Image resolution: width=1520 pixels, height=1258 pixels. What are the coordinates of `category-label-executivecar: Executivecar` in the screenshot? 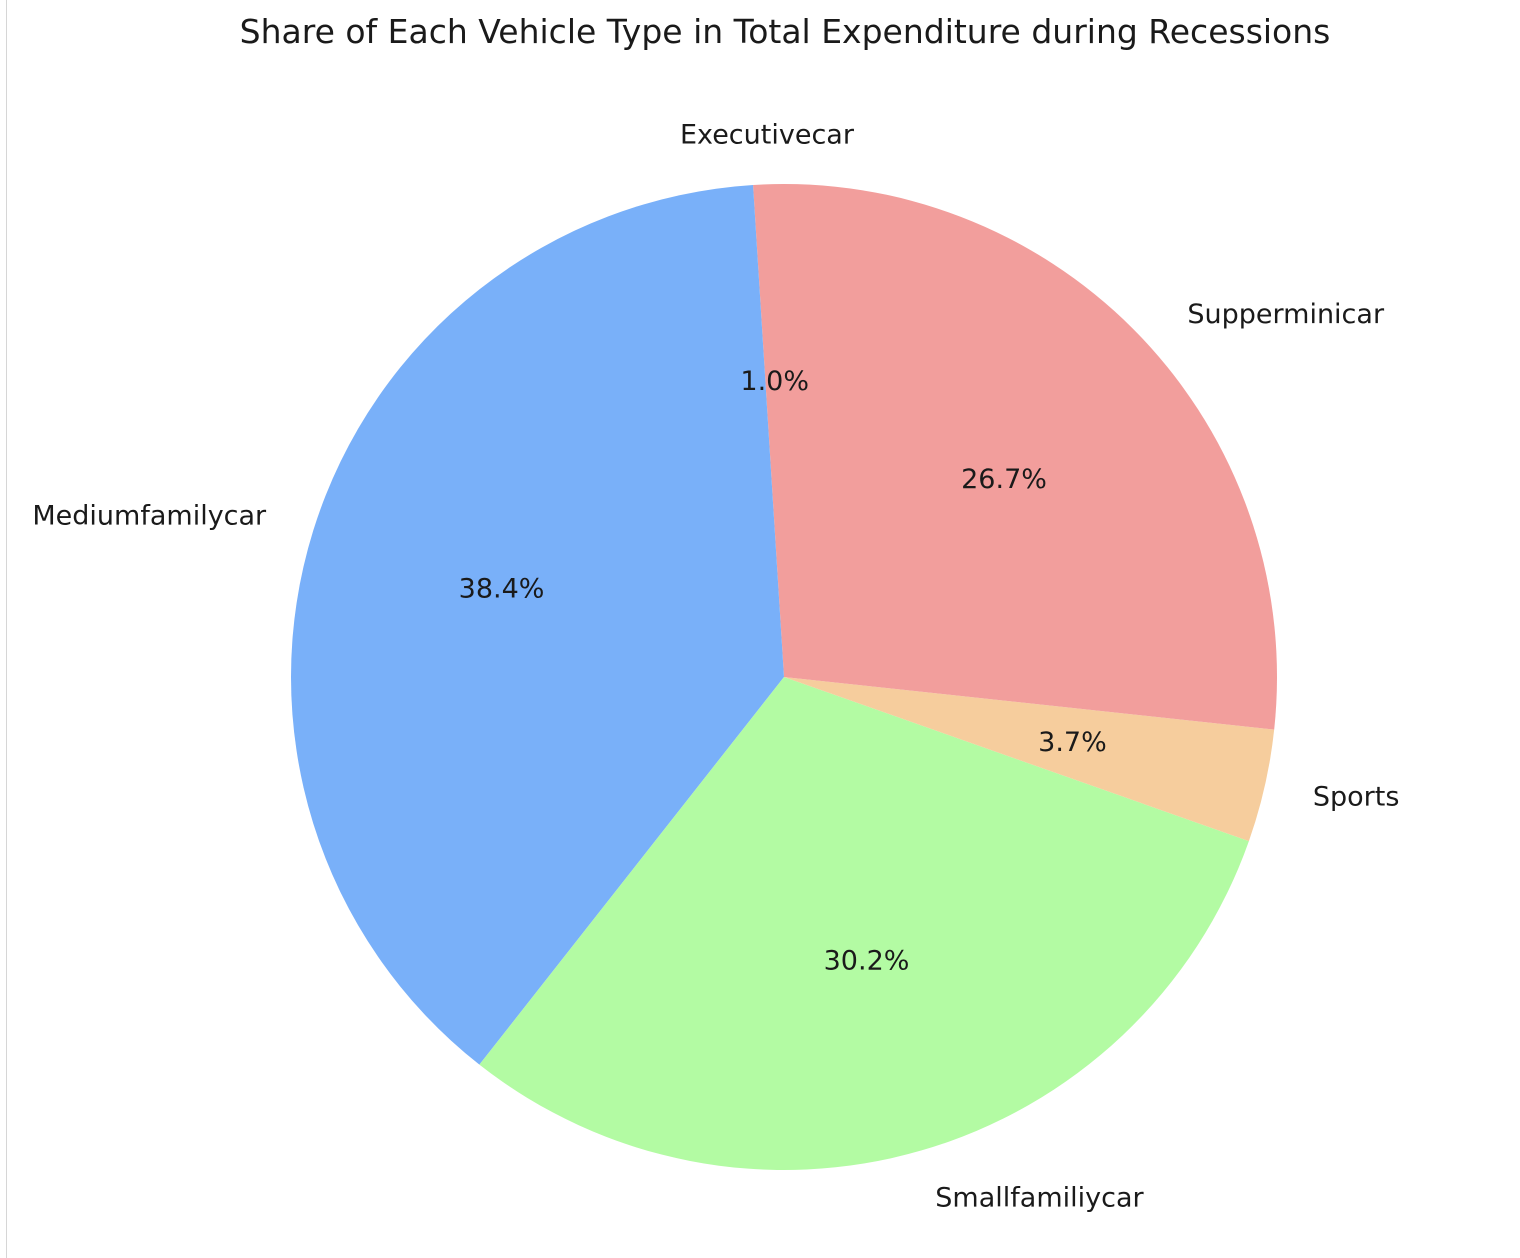 It's located at (767, 134).